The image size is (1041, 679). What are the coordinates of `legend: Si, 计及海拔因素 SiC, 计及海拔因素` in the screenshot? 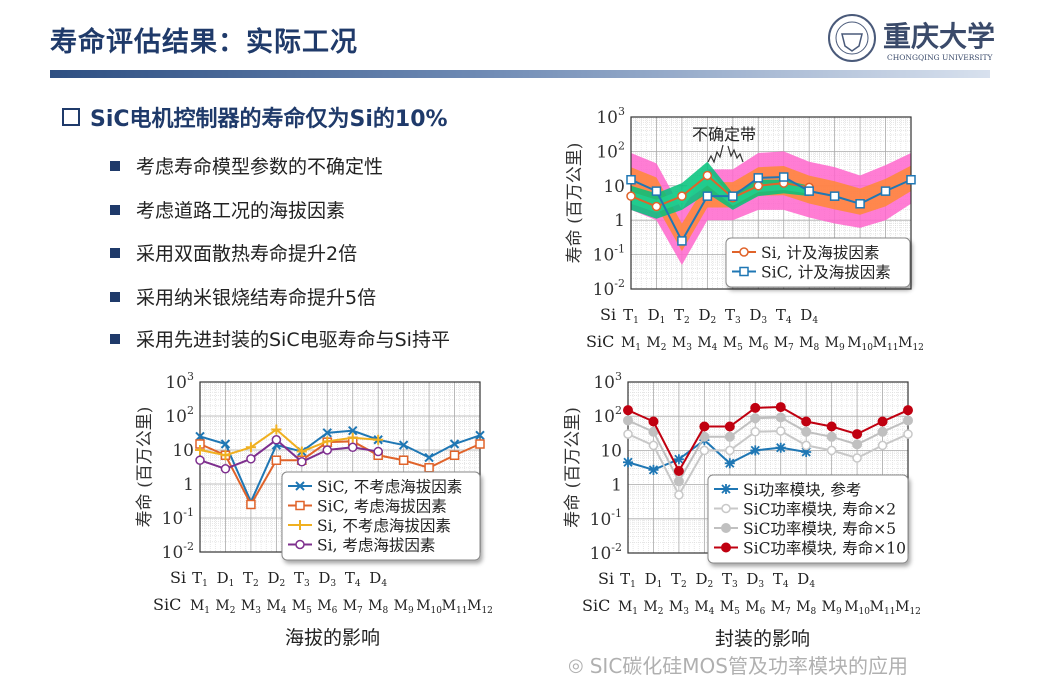 It's located at (818, 262).